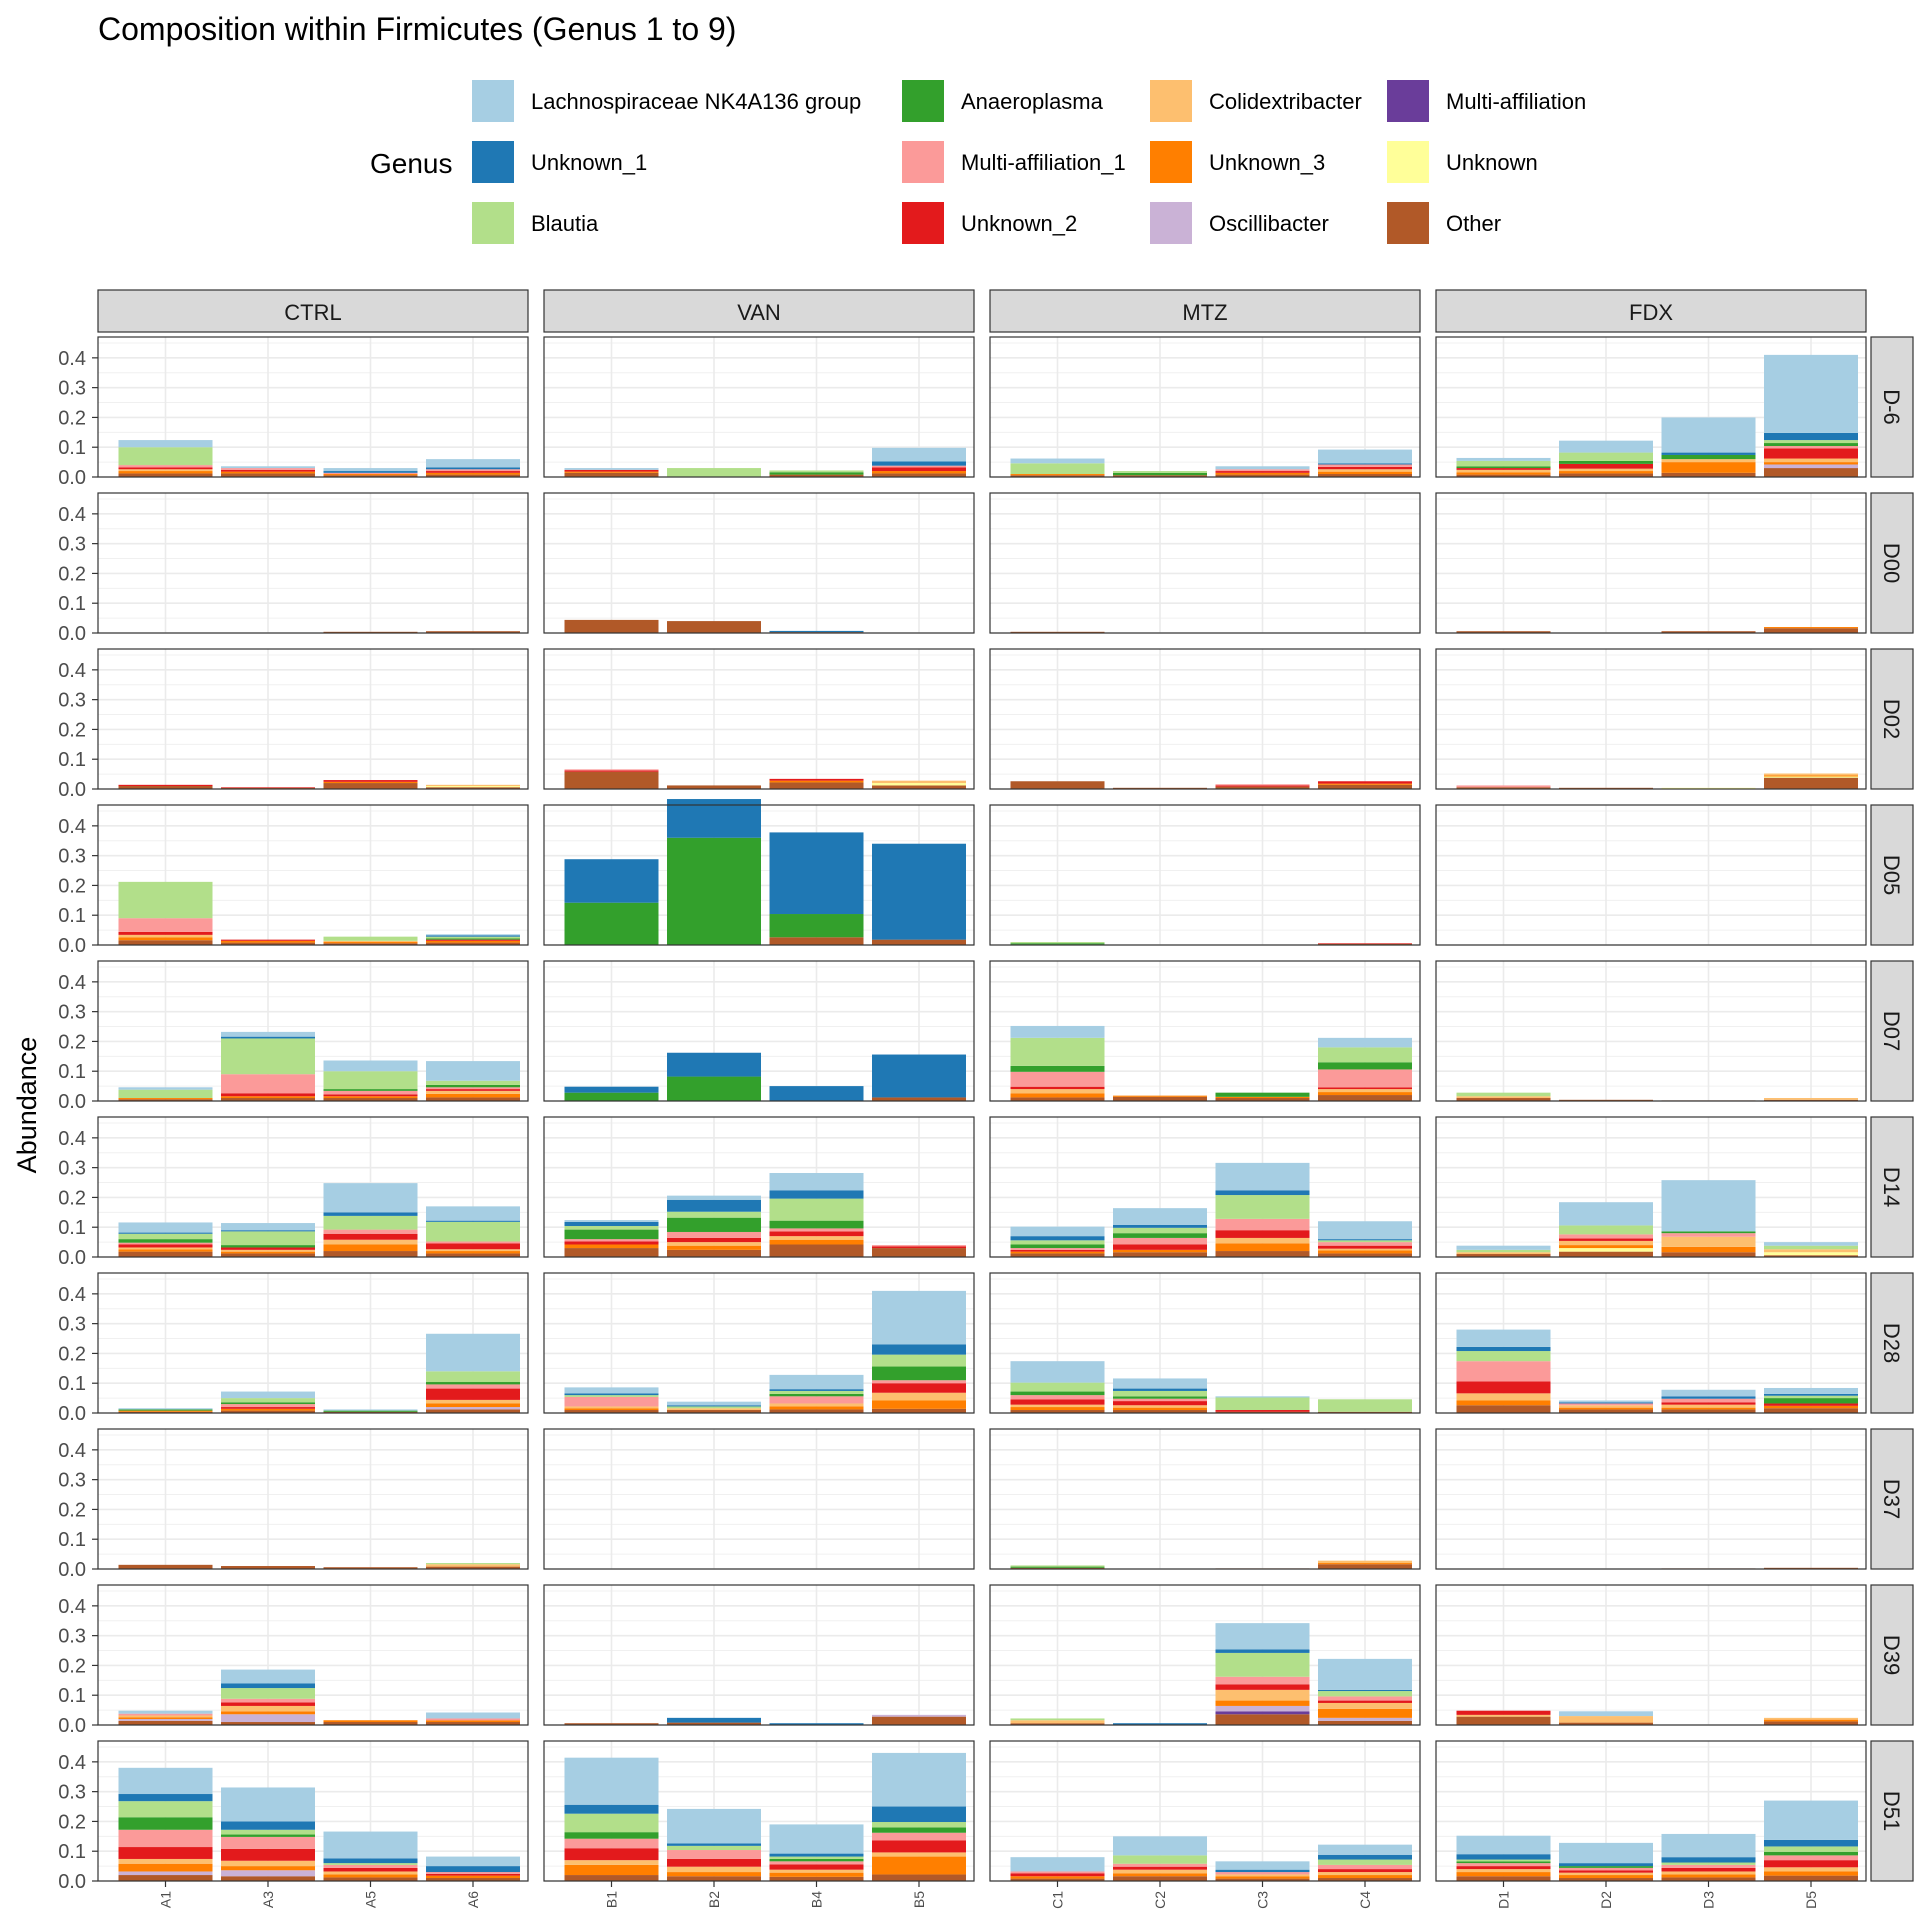 The width and height of the screenshot is (1920, 1920). What do you see at coordinates (611, 1781) in the screenshot?
I see `bar-segment-b1-d51-lachnospiraceae-nk4a136-group` at bounding box center [611, 1781].